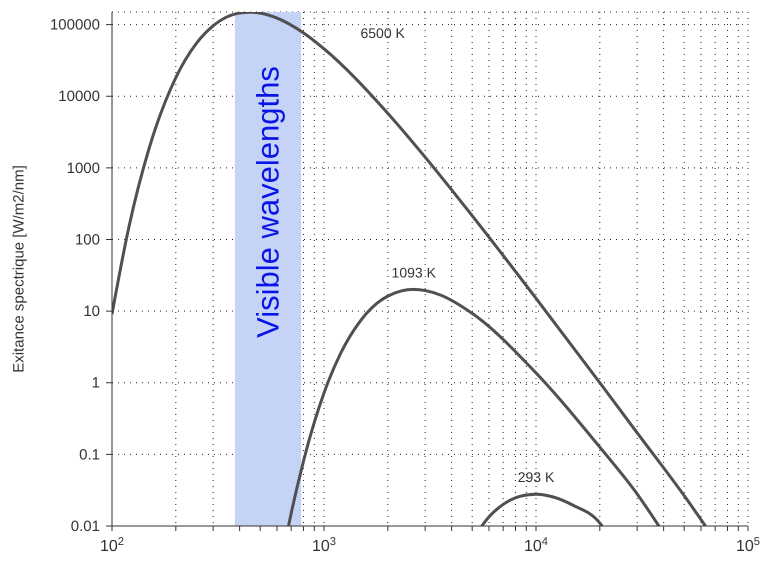  What do you see at coordinates (748, 545) in the screenshot?
I see `x-tick-label: 10$^{5}$` at bounding box center [748, 545].